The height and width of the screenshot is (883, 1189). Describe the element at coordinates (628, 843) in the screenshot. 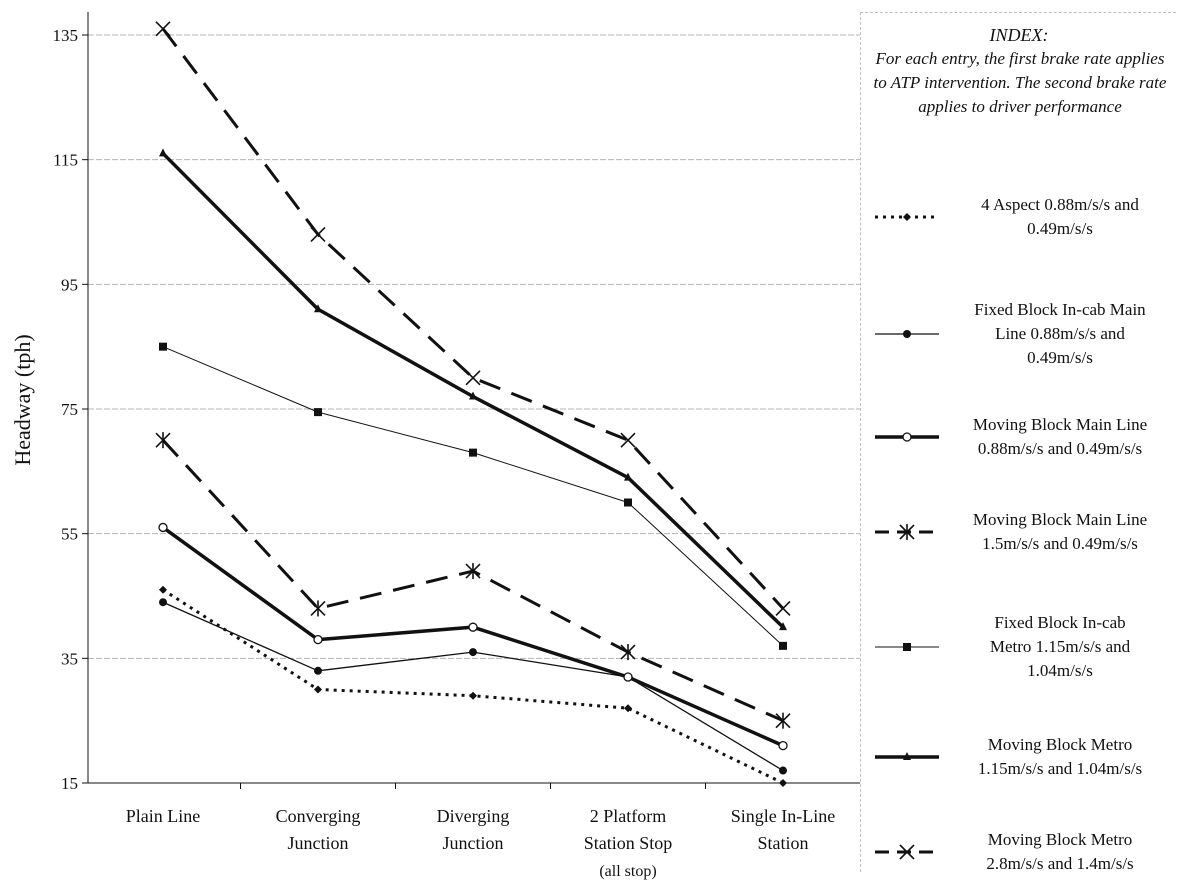

I see `xtick-label: Station Stop` at that location.